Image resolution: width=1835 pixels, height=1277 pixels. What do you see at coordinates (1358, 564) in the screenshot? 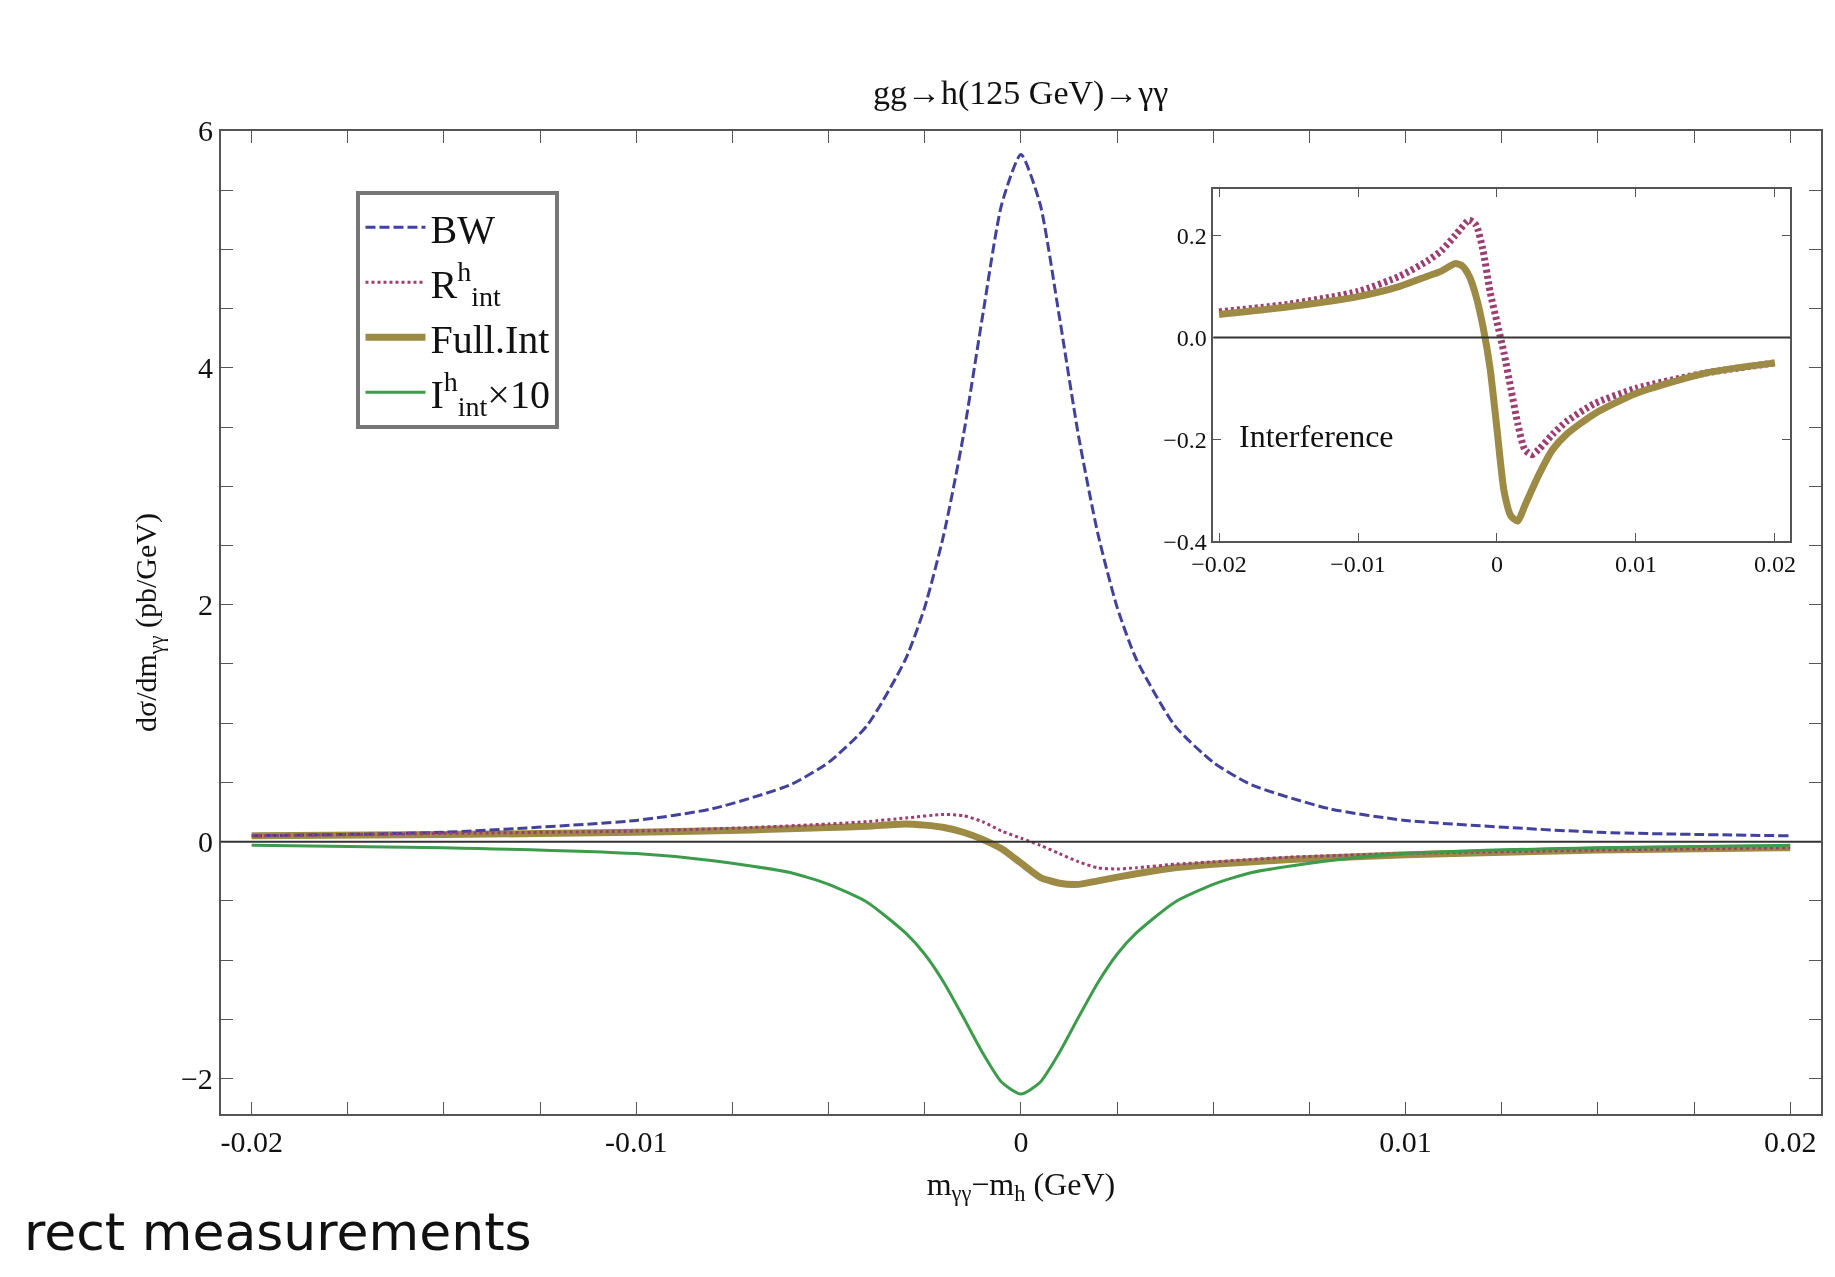
I see `x-tick-label: −0.01` at bounding box center [1358, 564].